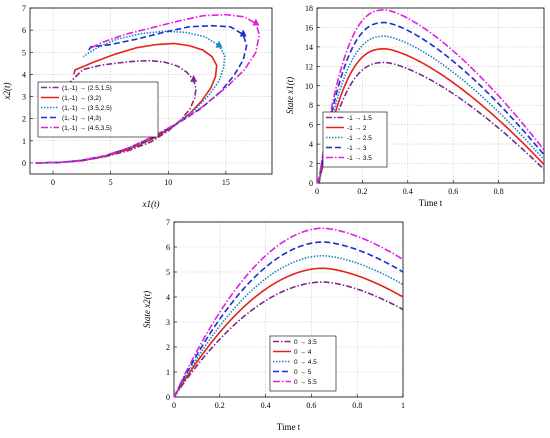  Describe the element at coordinates (151, 204) in the screenshot. I see `phase-xlabel: x1(t)` at that location.